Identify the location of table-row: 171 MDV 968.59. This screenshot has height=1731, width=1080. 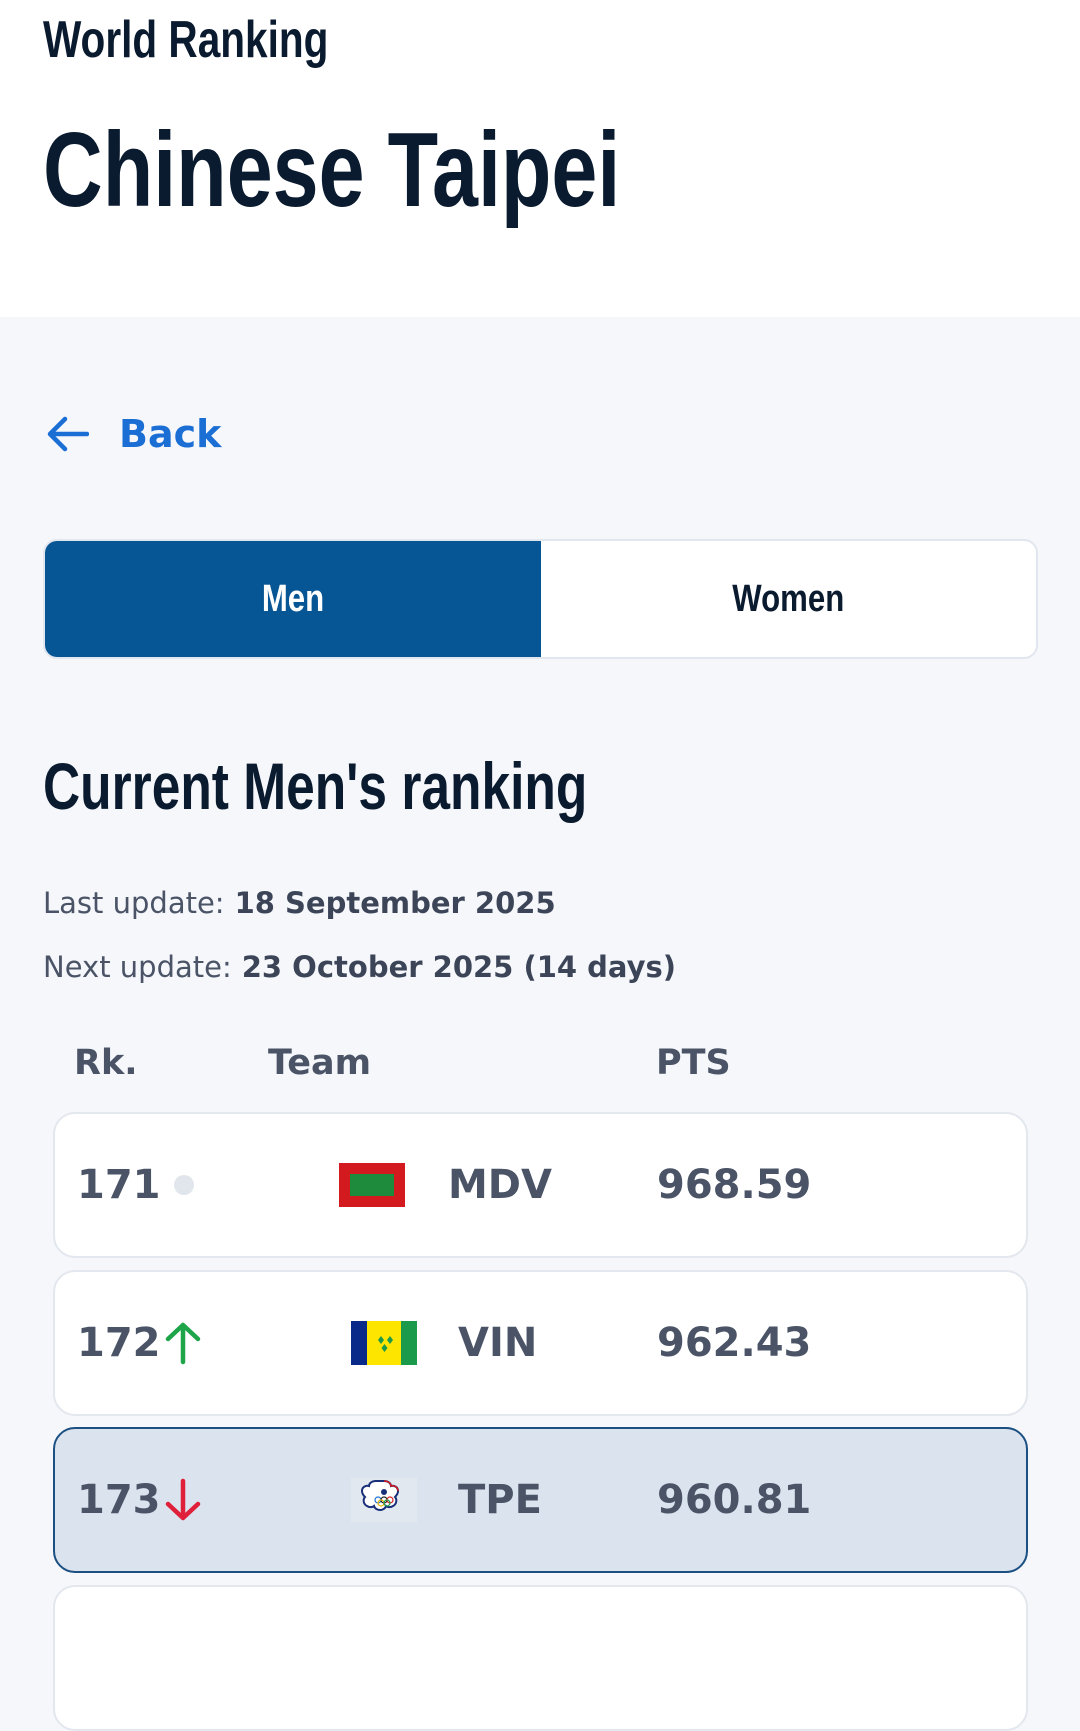
(540, 1185).